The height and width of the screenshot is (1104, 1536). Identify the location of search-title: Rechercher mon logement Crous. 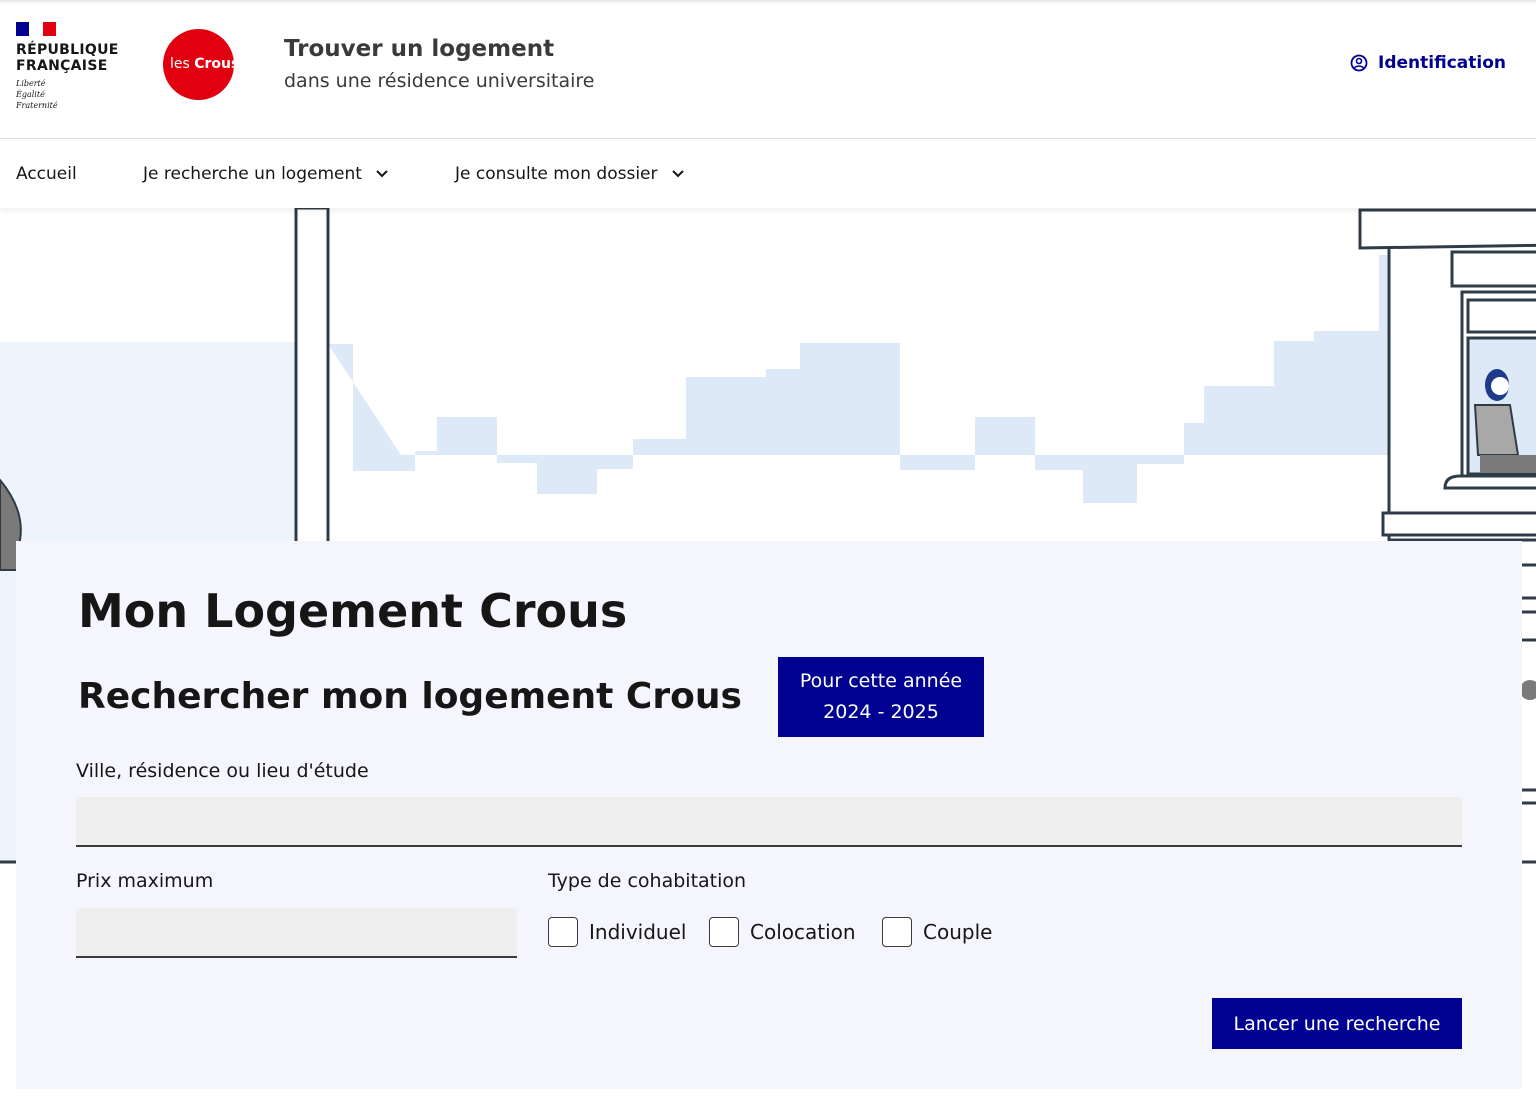
(410, 696).